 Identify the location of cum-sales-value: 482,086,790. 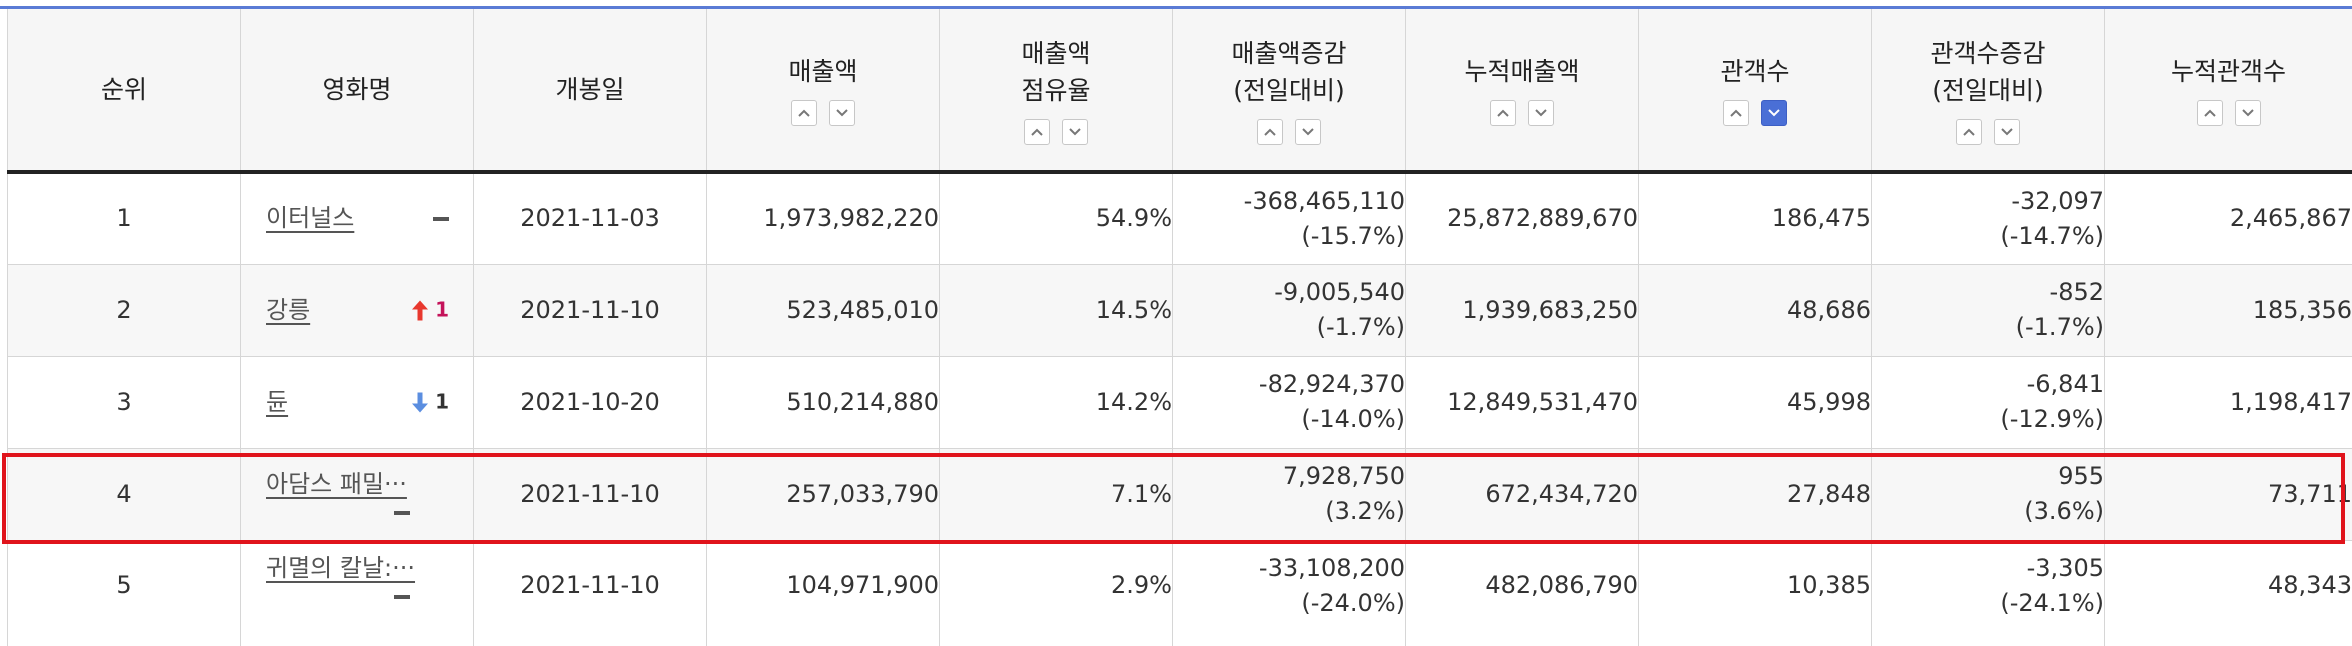
(1561, 584).